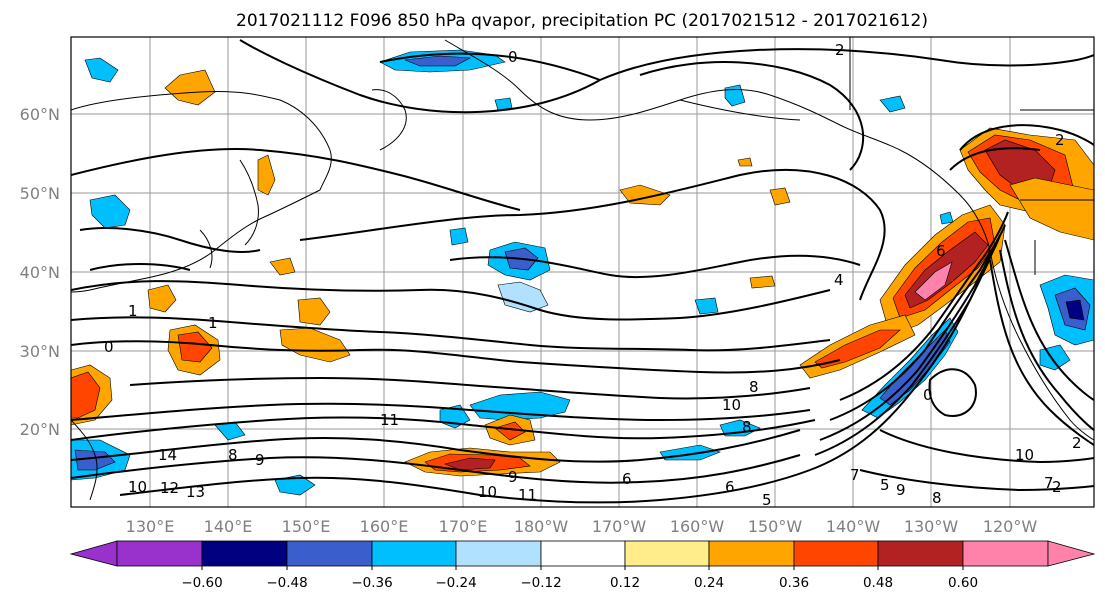  I want to click on lon-label: 180°W, so click(541, 526).